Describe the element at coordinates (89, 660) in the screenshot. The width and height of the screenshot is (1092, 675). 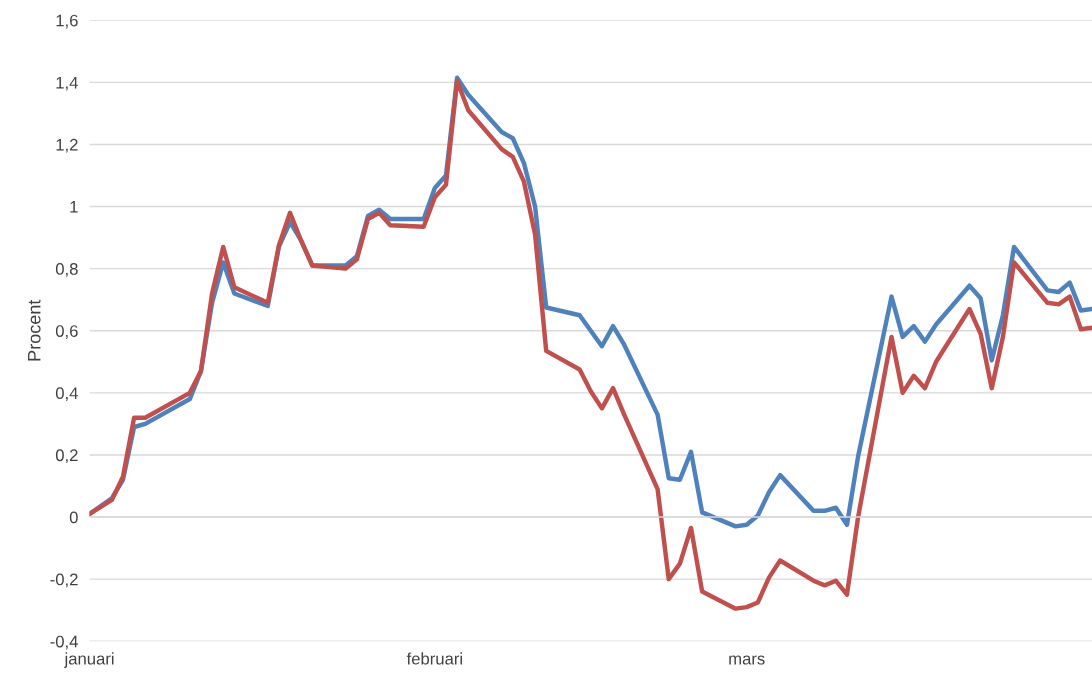
I see `x-tick-label: januari` at that location.